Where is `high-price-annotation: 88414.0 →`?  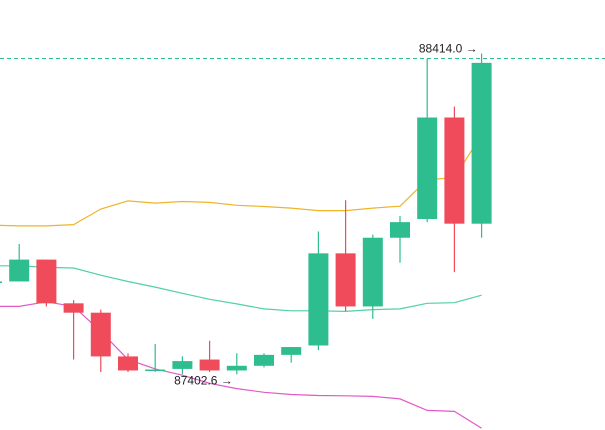 high-price-annotation: 88414.0 → is located at coordinates (448, 48).